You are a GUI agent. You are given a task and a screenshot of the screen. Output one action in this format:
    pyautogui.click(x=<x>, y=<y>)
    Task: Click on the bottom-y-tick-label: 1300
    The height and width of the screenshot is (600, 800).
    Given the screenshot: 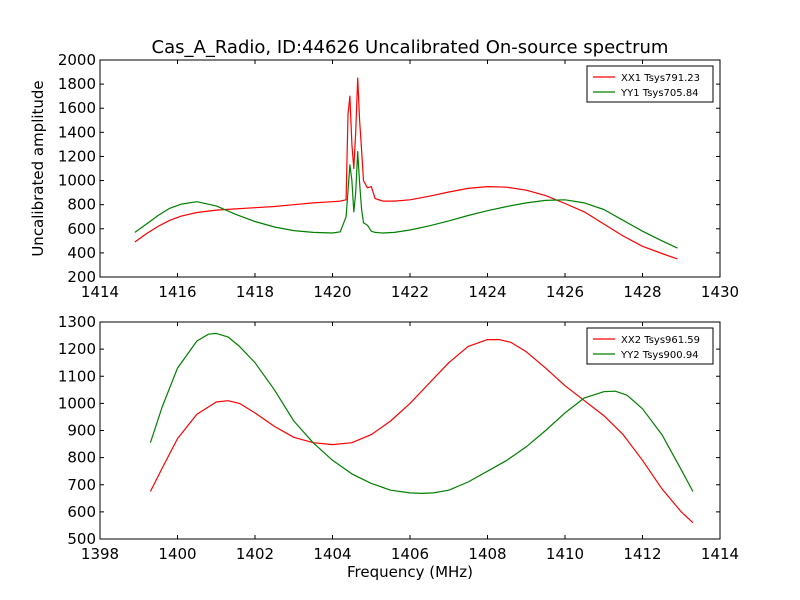 What is the action you would take?
    pyautogui.click(x=77, y=322)
    